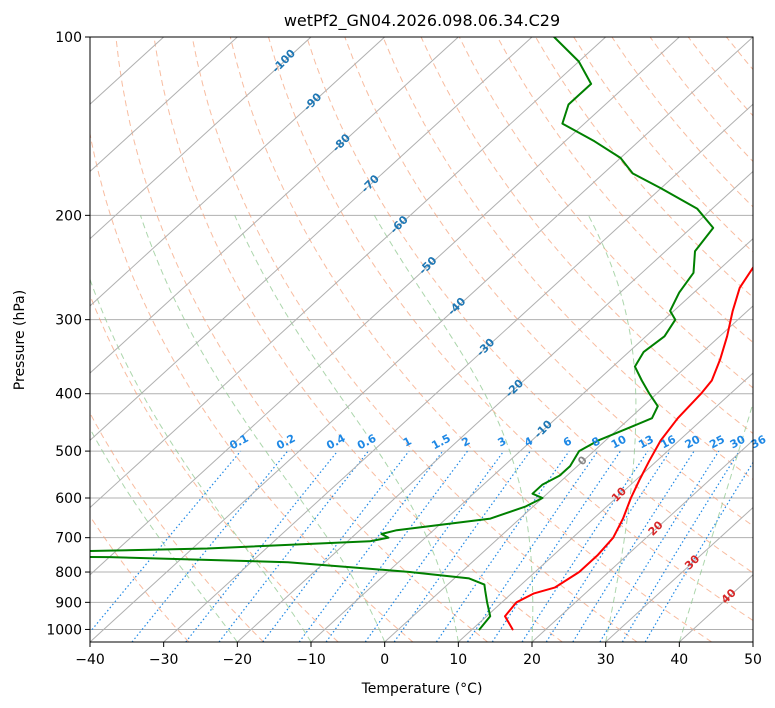  Describe the element at coordinates (68, 499) in the screenshot. I see `y-tick-label: 600` at that location.